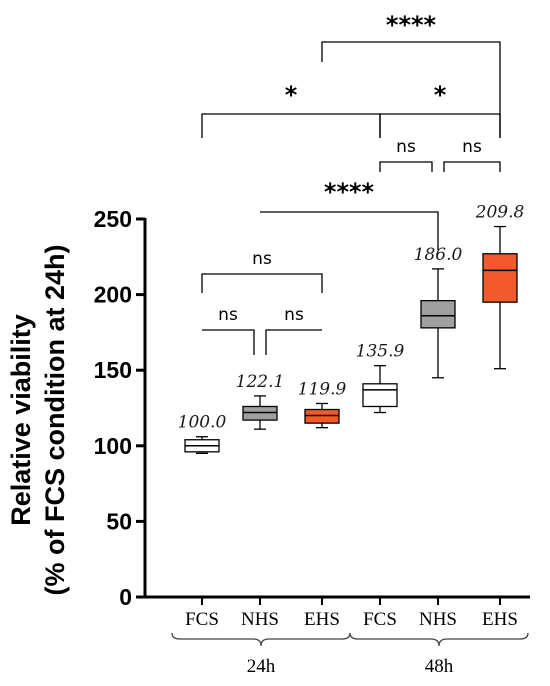 The image size is (550, 686). Describe the element at coordinates (438, 255) in the screenshot. I see `value-label: 186.0` at that location.